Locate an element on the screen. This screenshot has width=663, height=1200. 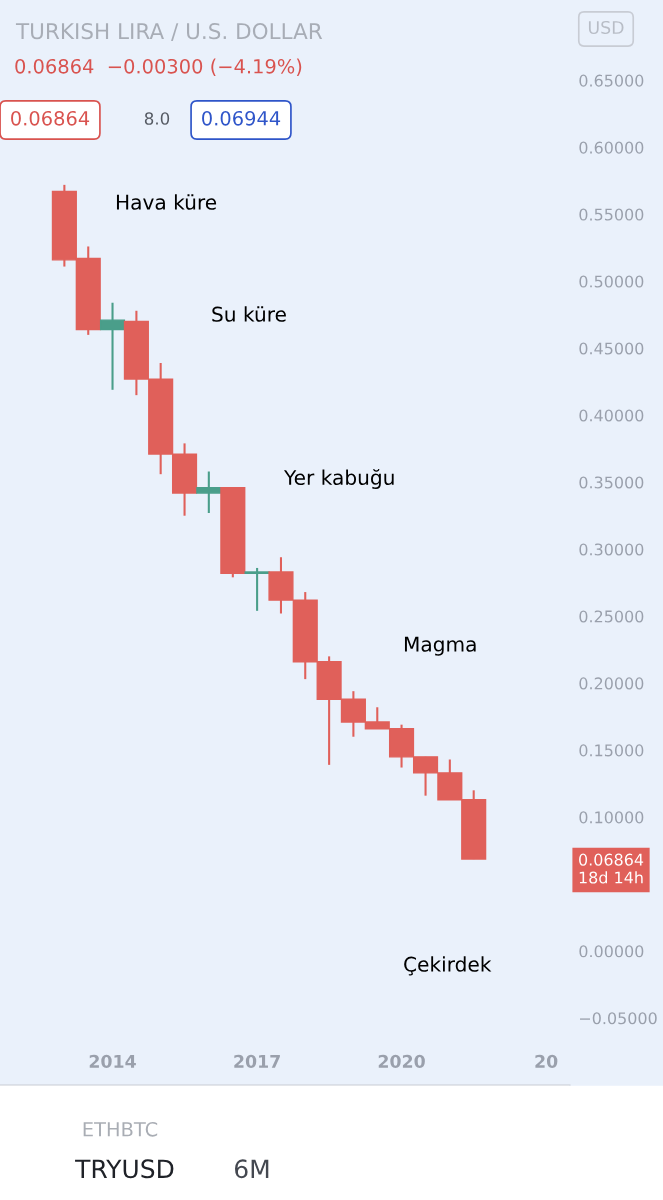
text: TURKISH LIRA / U.S. DOLLAR is located at coordinates (169, 31).